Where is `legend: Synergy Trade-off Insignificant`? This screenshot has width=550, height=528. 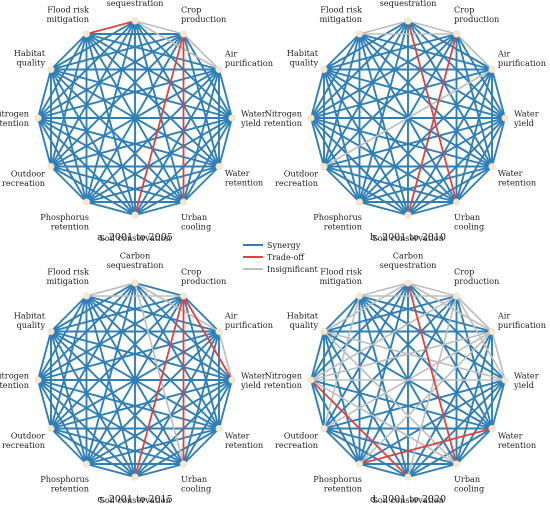 legend: Synergy Trade-off Insignificant is located at coordinates (281, 257).